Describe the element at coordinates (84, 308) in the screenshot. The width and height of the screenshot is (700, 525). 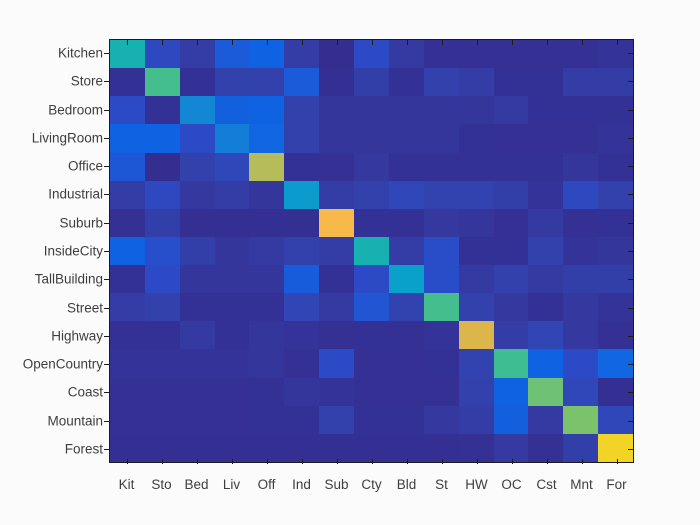
I see `y-tick-label: Street` at that location.